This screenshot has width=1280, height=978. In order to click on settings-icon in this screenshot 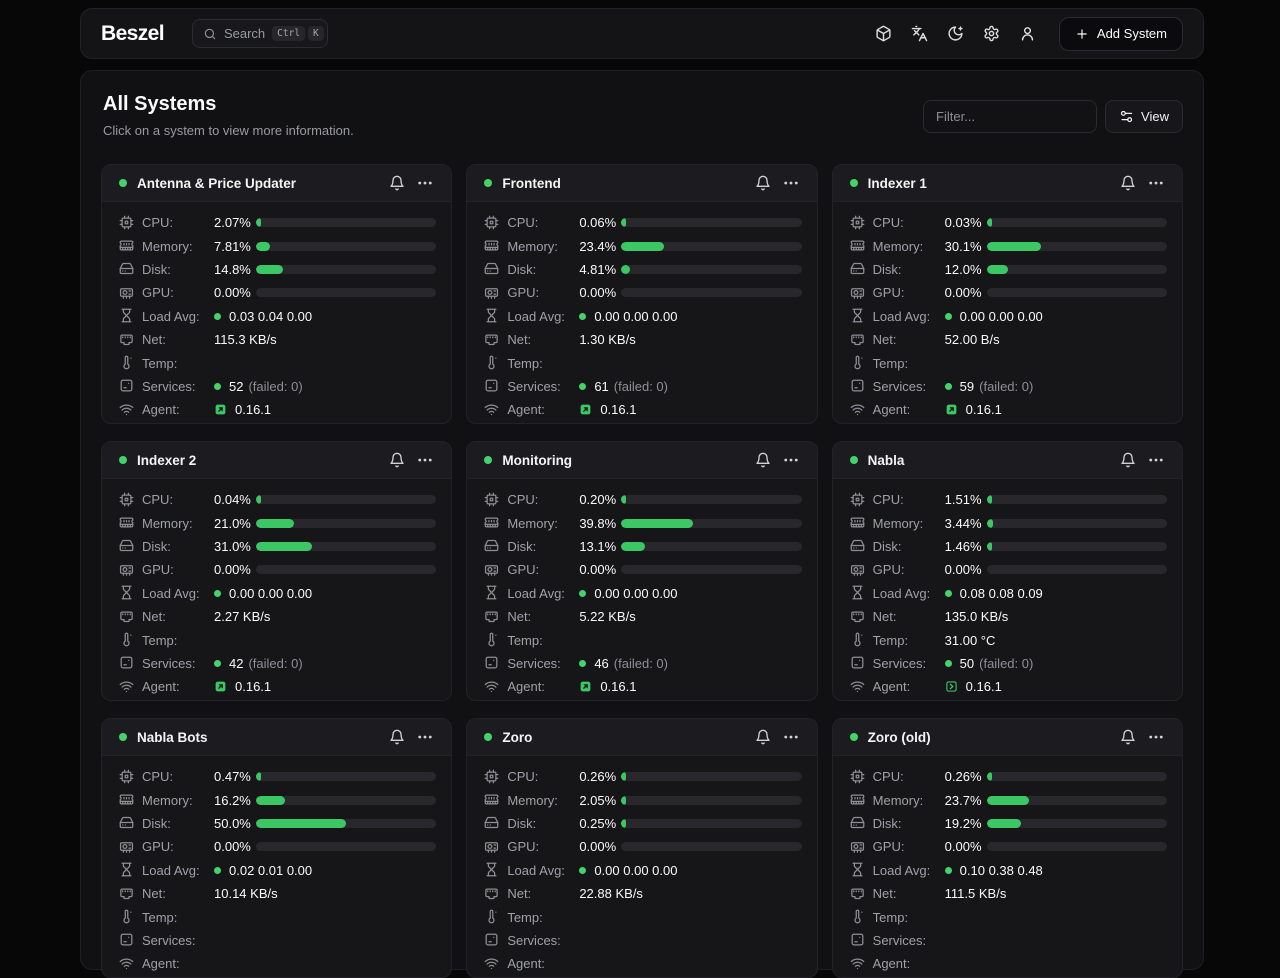, I will do `click(992, 34)`.